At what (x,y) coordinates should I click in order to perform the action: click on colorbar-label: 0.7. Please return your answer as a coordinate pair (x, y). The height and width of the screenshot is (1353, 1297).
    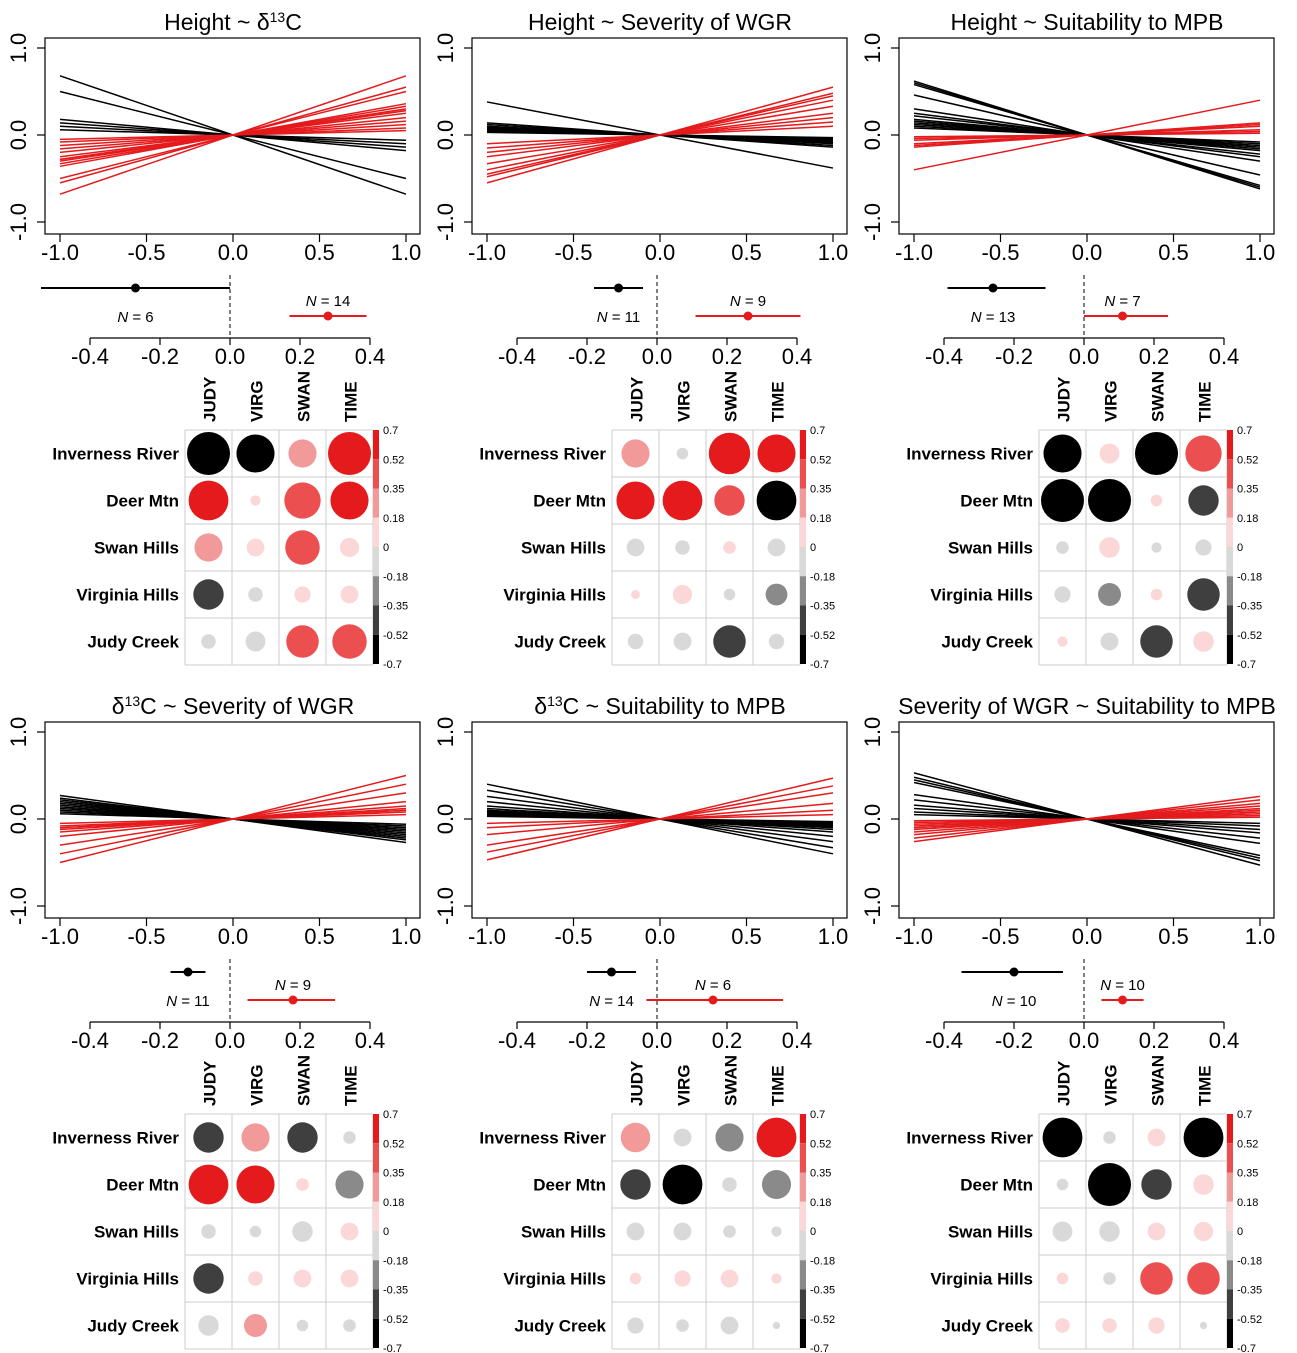
    Looking at the image, I should click on (1244, 431).